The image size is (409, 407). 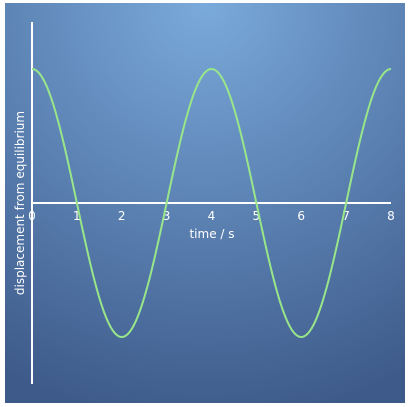 I want to click on x-tick-label-8: 8, so click(x=391, y=216).